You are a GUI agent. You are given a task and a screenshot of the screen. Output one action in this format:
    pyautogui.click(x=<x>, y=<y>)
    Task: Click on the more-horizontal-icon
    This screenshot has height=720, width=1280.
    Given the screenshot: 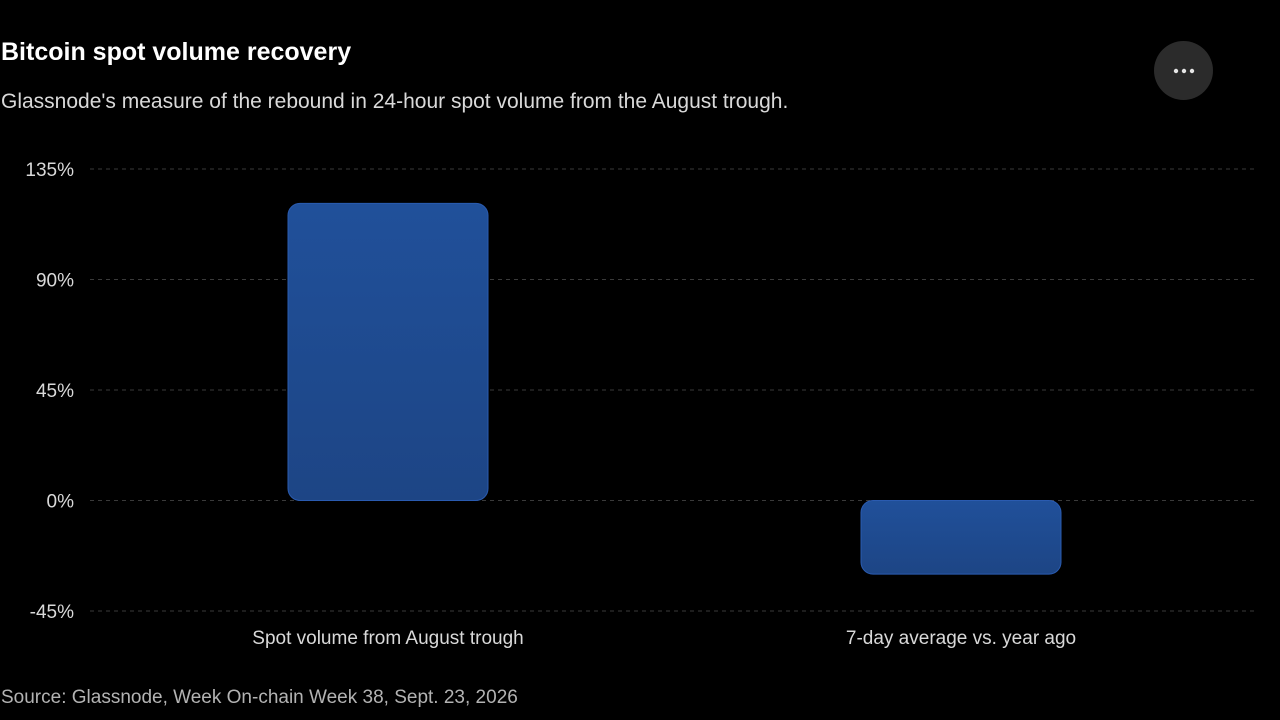 What is the action you would take?
    pyautogui.click(x=1183, y=70)
    